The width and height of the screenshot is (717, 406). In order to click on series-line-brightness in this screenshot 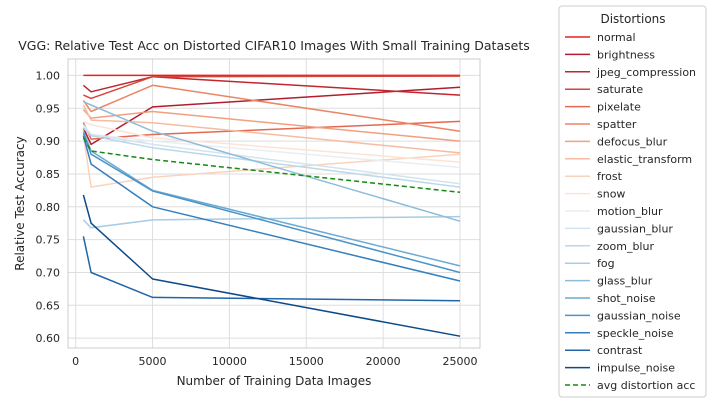, I will do `click(271, 116)`.